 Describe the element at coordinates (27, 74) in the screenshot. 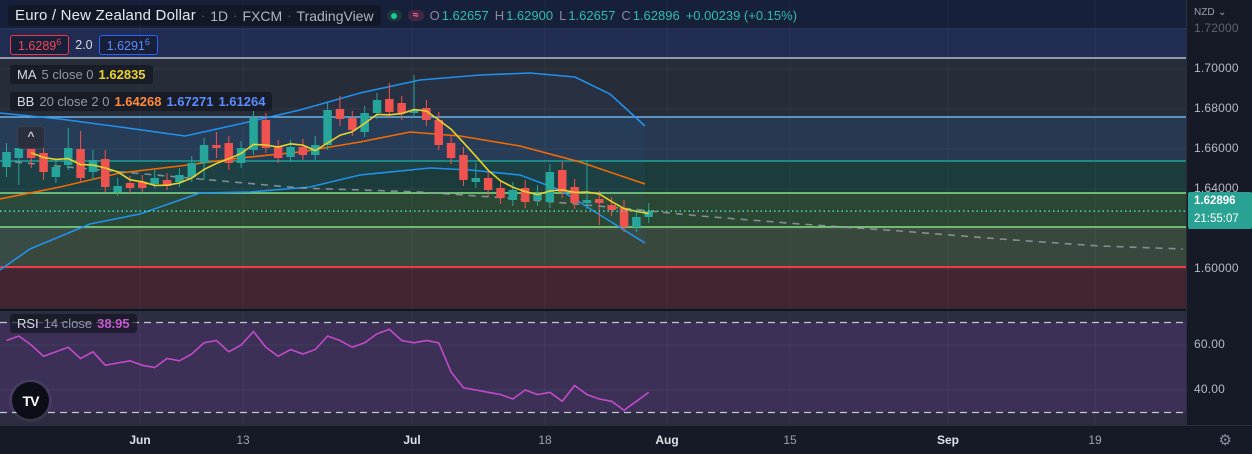

I see `ma-name: MA` at that location.